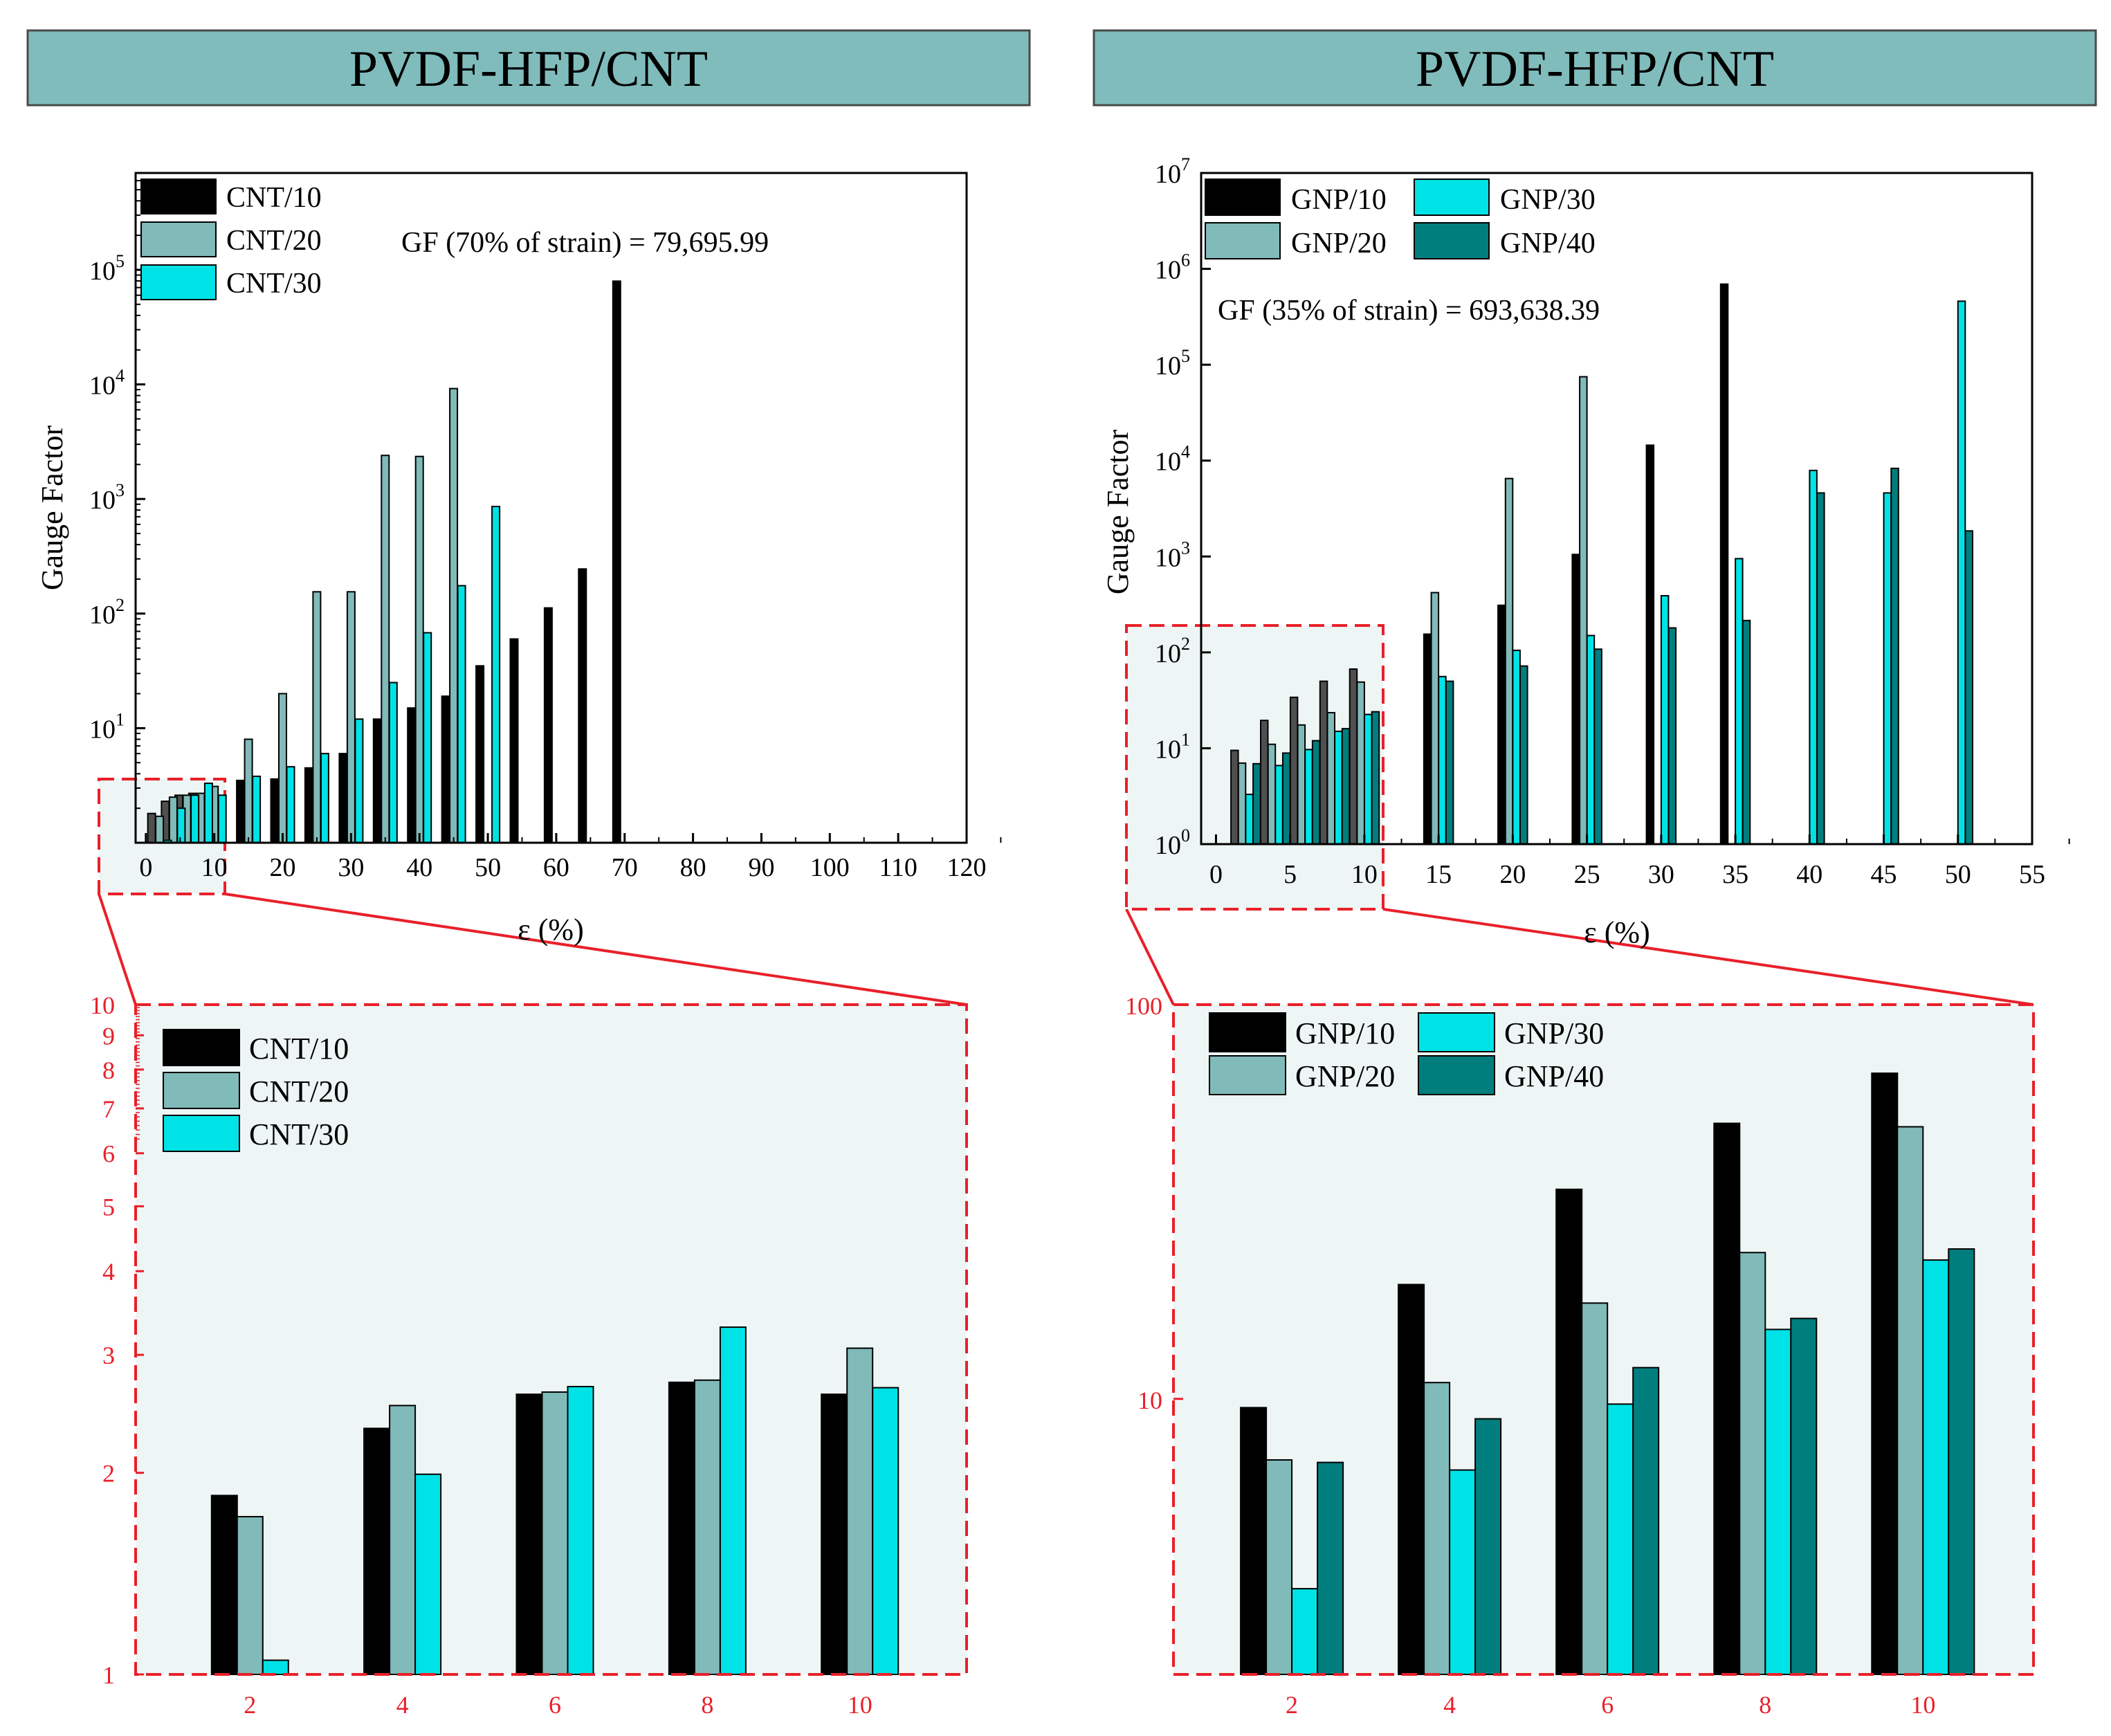 The height and width of the screenshot is (1736, 2111). Describe the element at coordinates (528, 68) in the screenshot. I see `left-banner: PVDF-HFP/CNT` at that location.